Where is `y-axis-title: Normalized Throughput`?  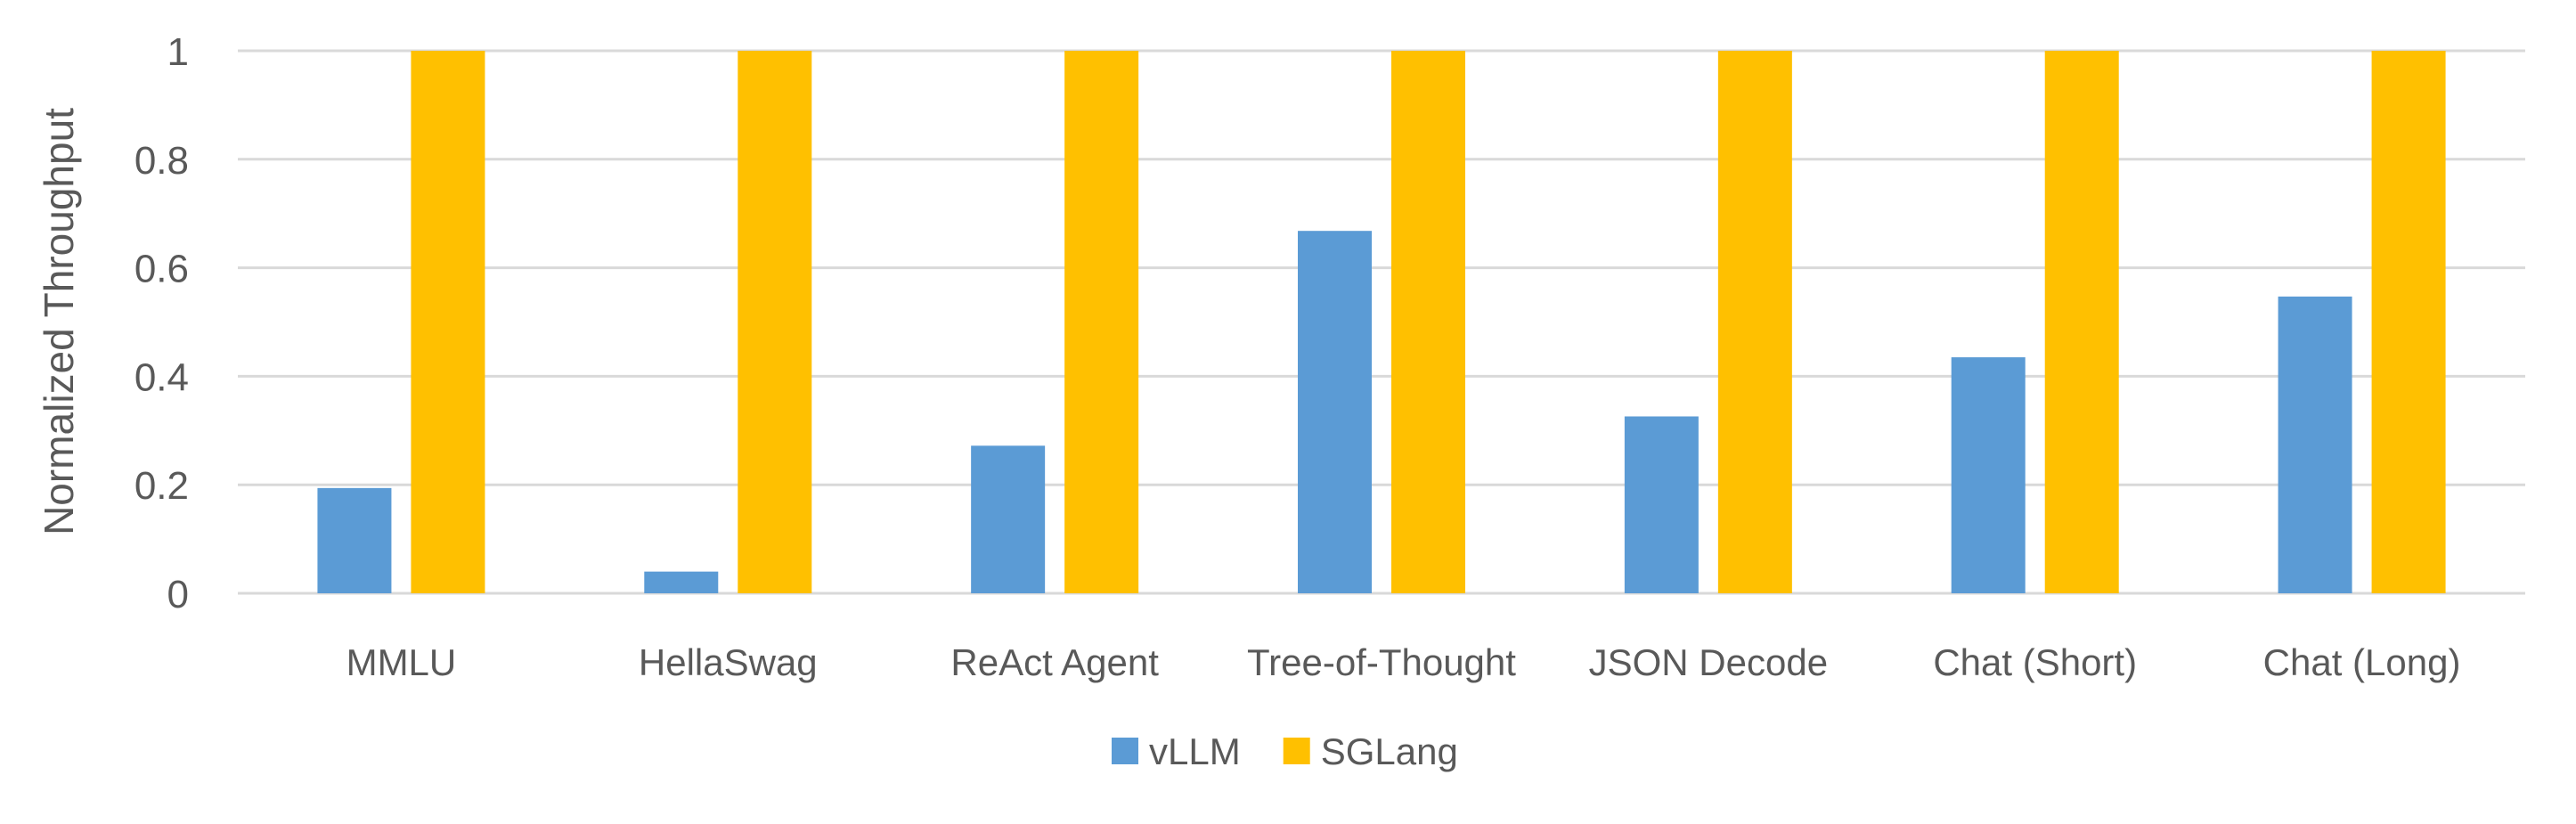
y-axis-title: Normalized Throughput is located at coordinates (59, 321).